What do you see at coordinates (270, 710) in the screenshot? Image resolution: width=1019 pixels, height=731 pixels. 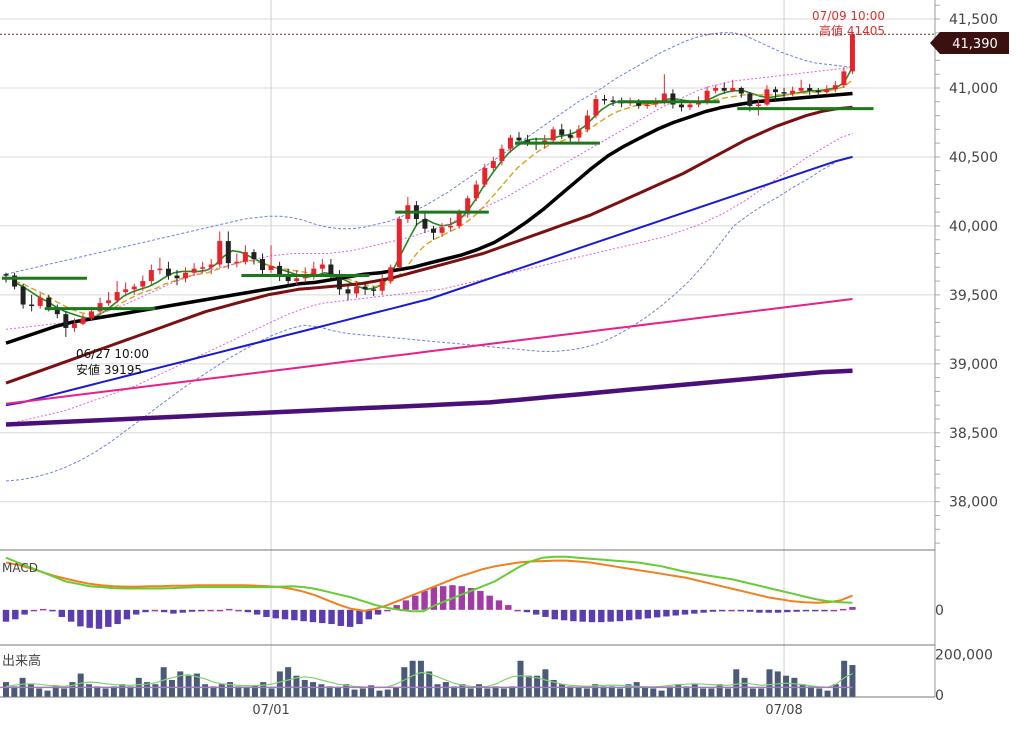 I see `x-tick-label: 07/01` at bounding box center [270, 710].